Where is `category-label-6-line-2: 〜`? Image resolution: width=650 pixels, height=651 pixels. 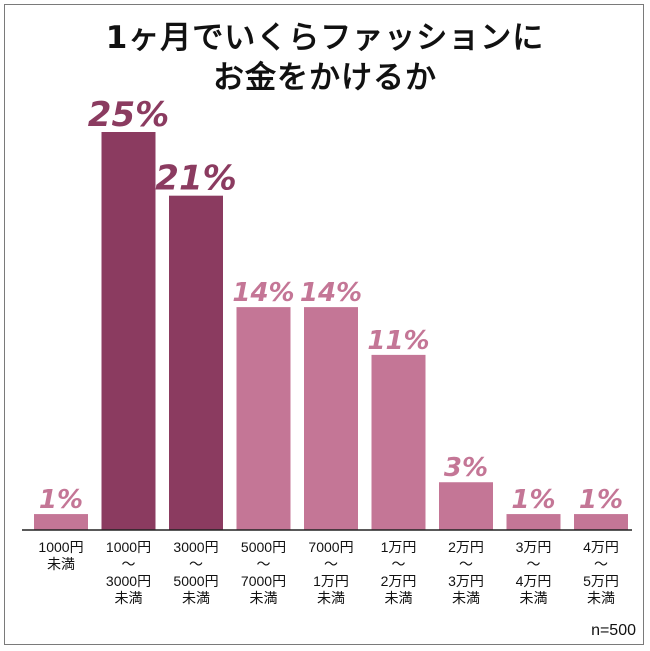 category-label-6-line-2: 〜 is located at coordinates (399, 564).